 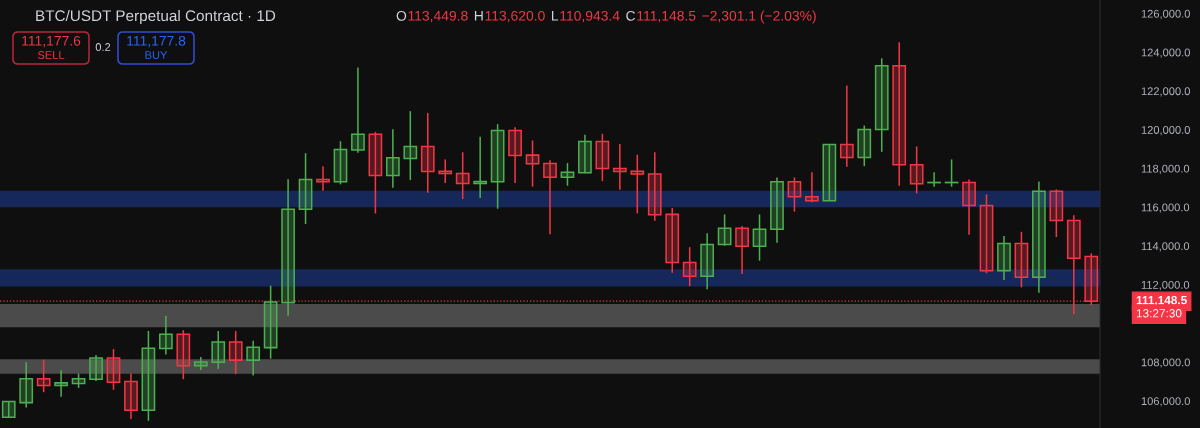 I want to click on y-tick-label: 126,000.0, so click(x=1165, y=14).